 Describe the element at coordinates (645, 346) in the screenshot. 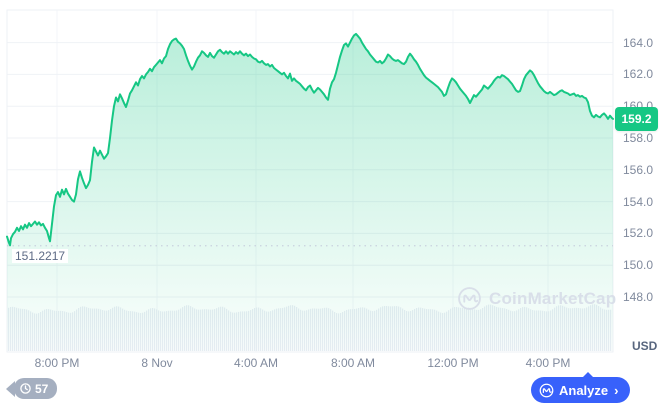

I see `y-axis-unit-label: USD` at that location.